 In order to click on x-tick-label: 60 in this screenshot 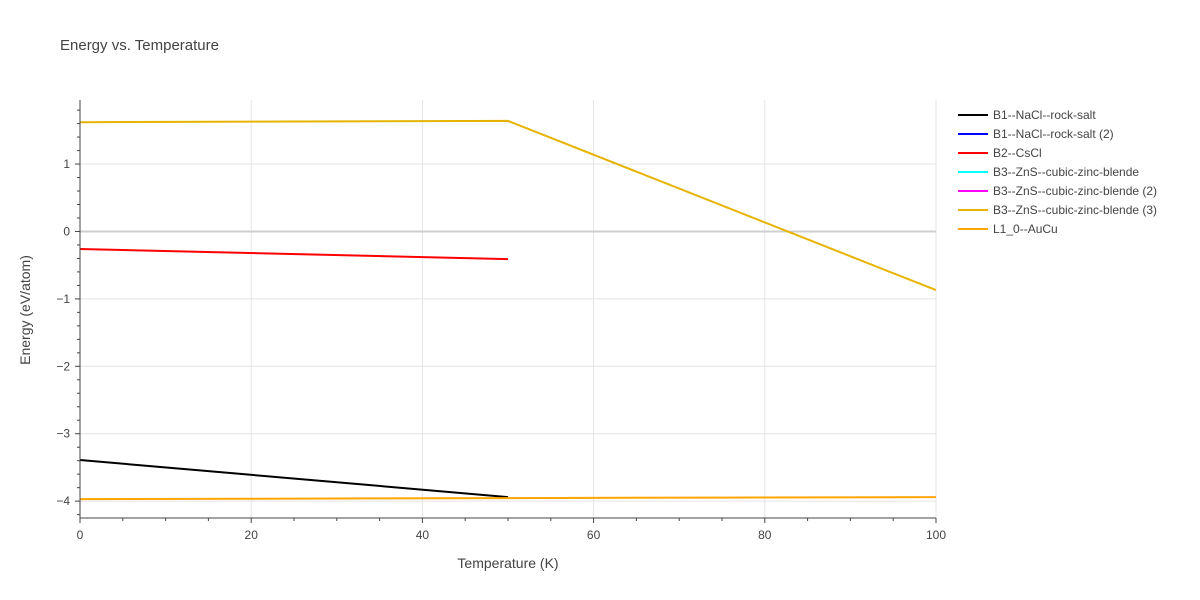, I will do `click(594, 535)`.